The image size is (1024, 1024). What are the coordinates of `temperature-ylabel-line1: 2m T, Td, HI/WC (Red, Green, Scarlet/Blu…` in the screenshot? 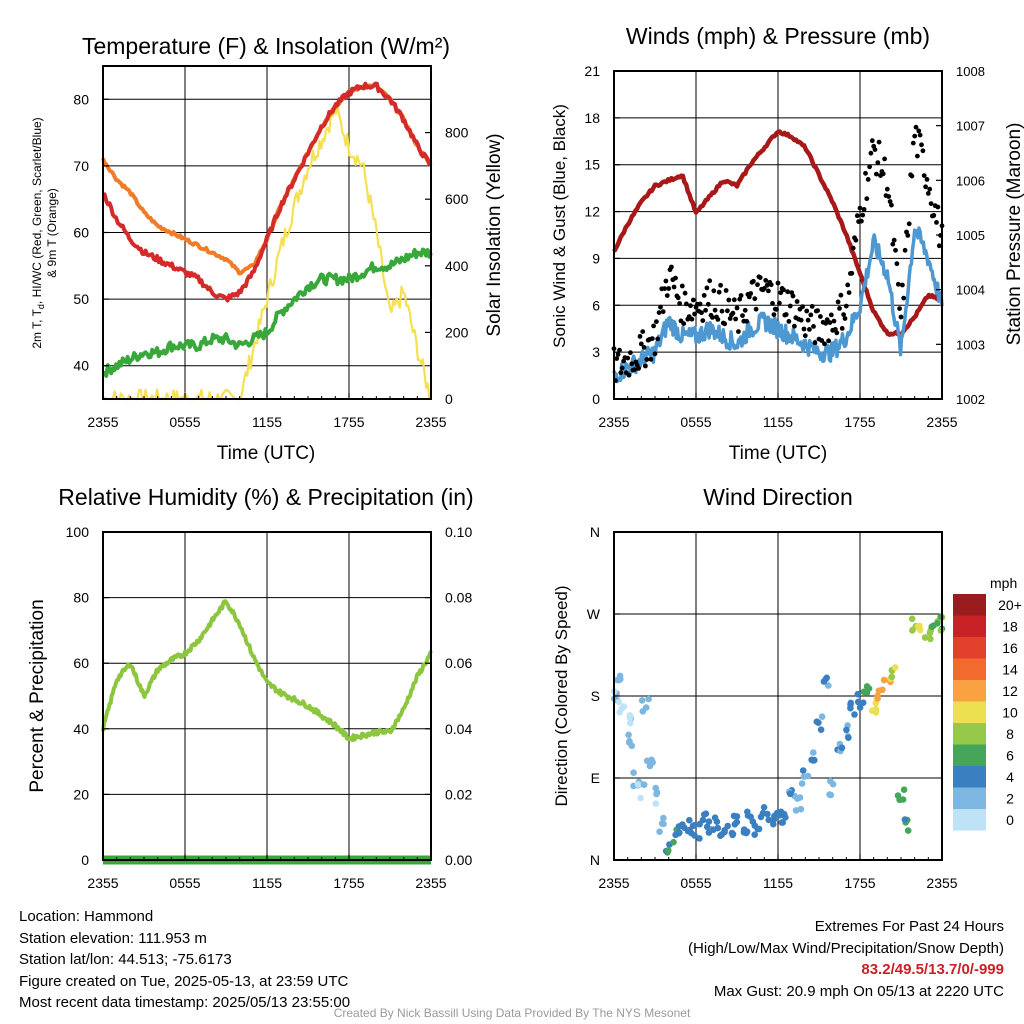 It's located at (38, 232).